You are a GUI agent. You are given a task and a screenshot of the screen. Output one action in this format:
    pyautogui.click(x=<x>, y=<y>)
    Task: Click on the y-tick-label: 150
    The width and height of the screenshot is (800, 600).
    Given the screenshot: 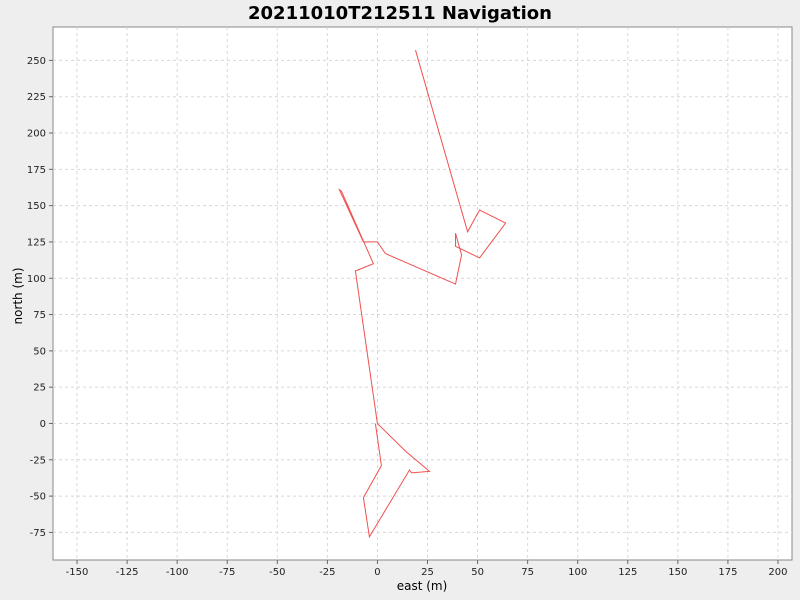 What is the action you would take?
    pyautogui.click(x=36, y=206)
    